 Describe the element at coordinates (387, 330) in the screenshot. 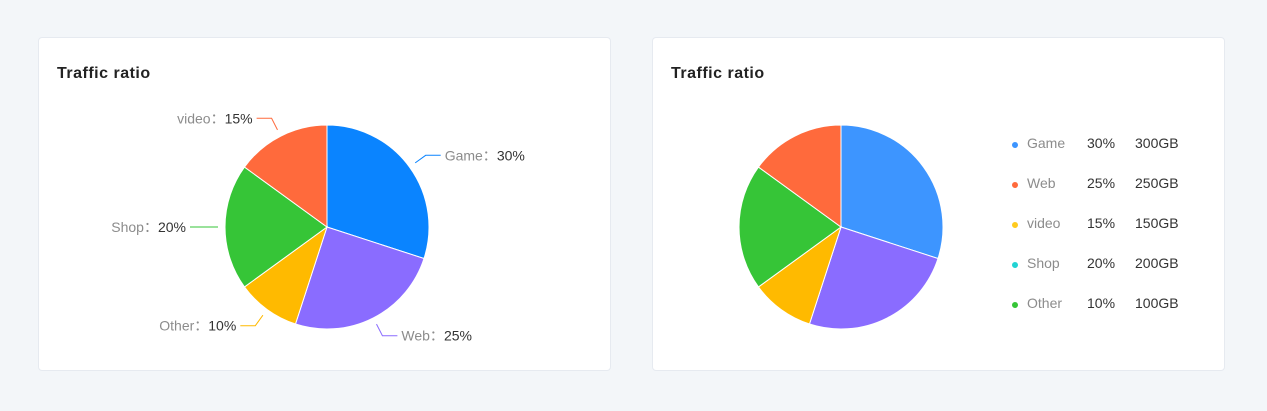

I see `label-line-web` at that location.